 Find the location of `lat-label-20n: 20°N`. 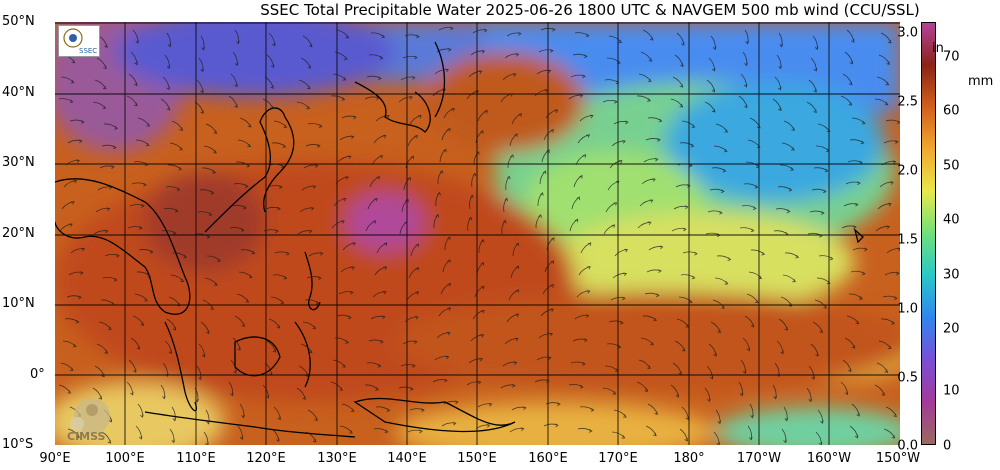

lat-label-20n: 20°N is located at coordinates (18, 233).